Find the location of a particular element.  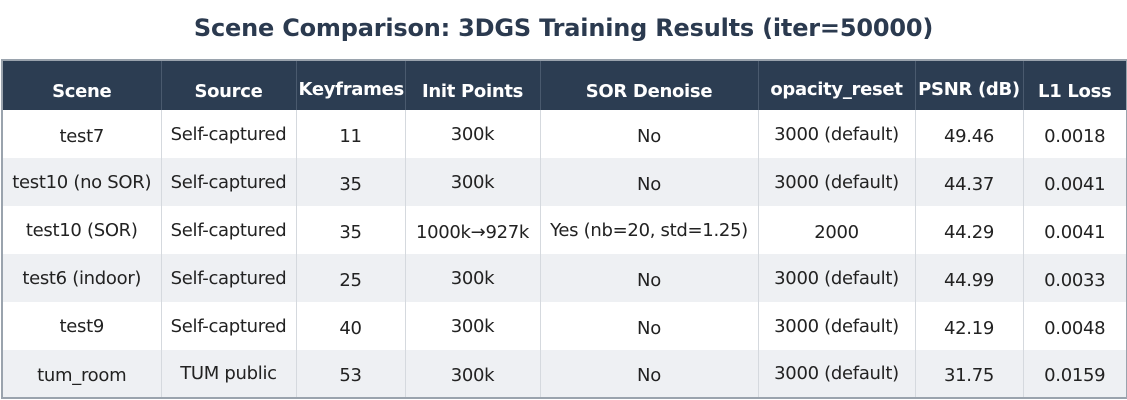

column-header-scene: Scene is located at coordinates (82, 85).